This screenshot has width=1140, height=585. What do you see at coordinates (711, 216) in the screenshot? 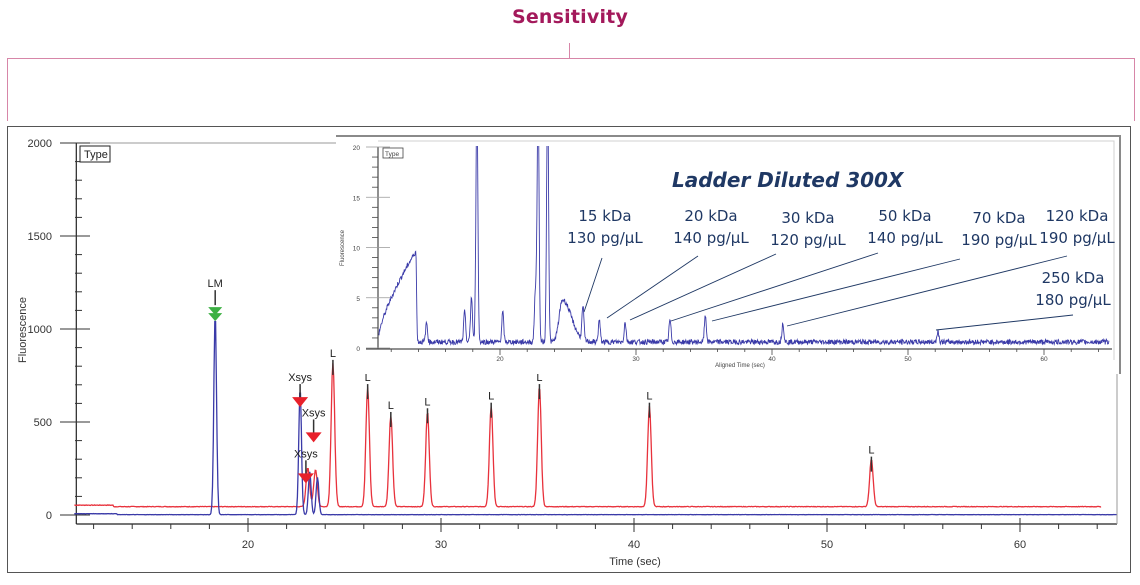
I see `mw-label: 20 kDa` at bounding box center [711, 216].